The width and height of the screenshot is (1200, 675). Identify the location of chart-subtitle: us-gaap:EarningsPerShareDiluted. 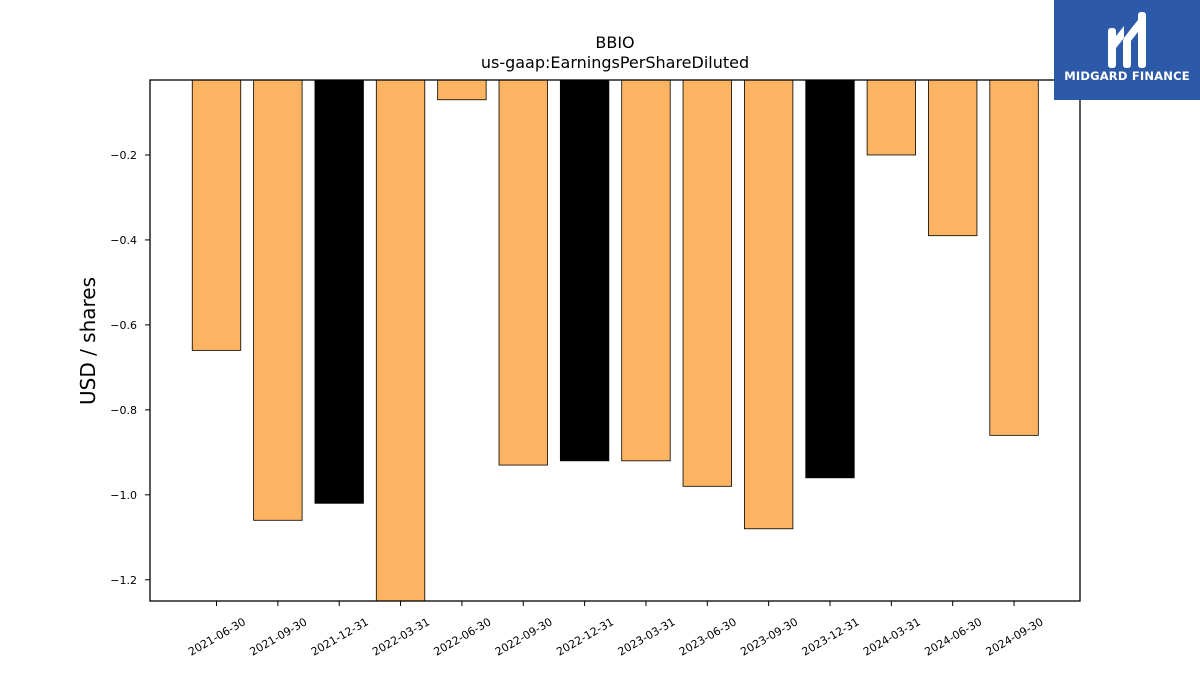
(615, 62).